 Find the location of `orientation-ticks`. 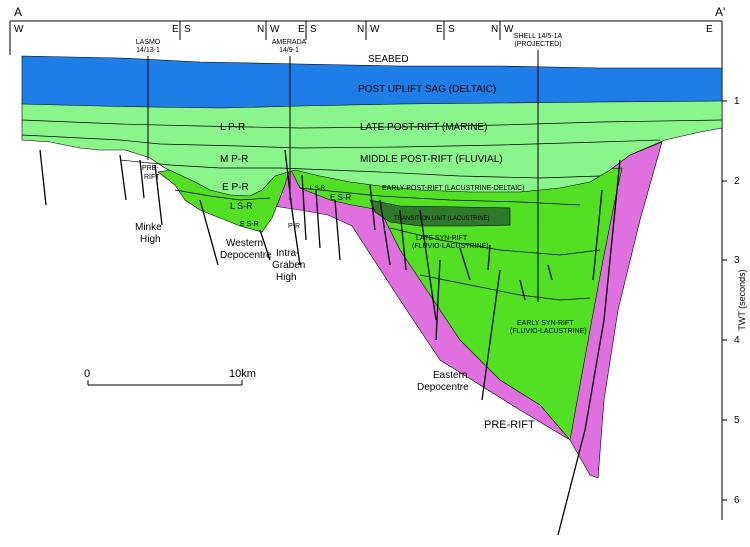

orientation-ticks is located at coordinates (340, 30).